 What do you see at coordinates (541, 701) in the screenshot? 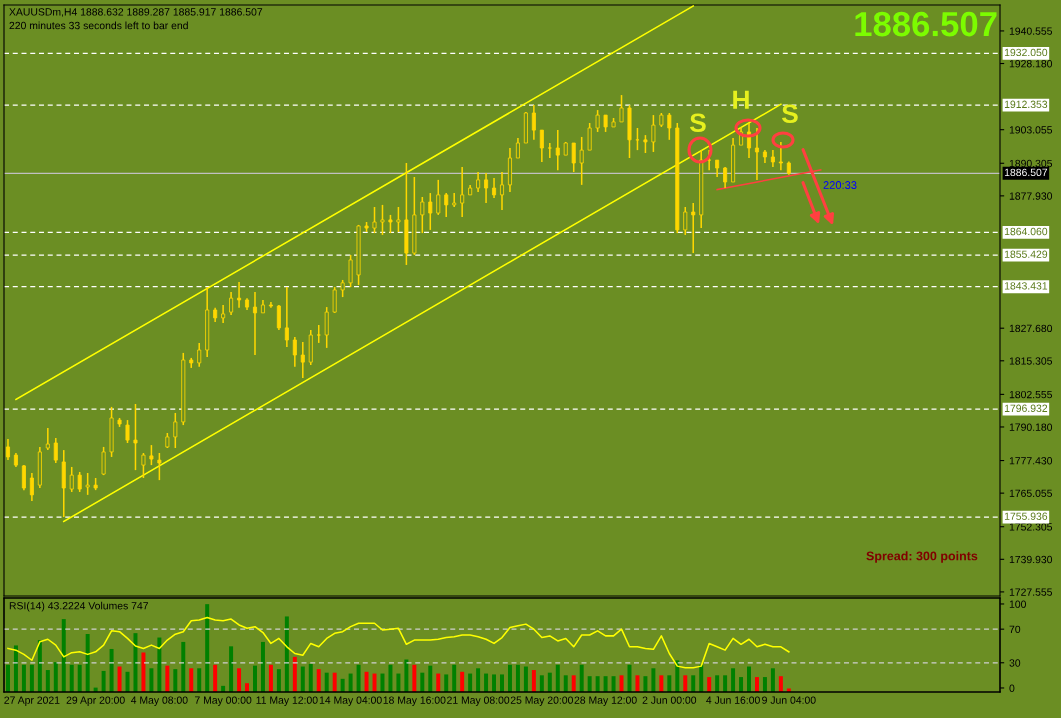
I see `x-tick-label: 25 May 20:00` at bounding box center [541, 701].